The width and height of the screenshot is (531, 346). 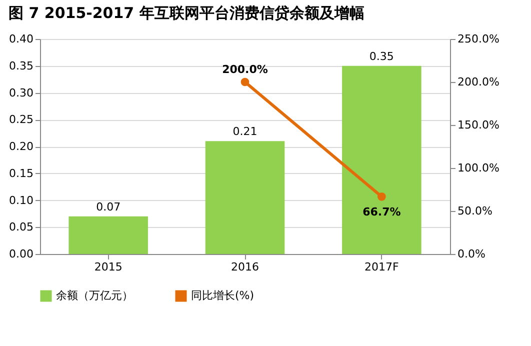 I want to click on y-tick-label: 0.00, so click(x=21, y=254).